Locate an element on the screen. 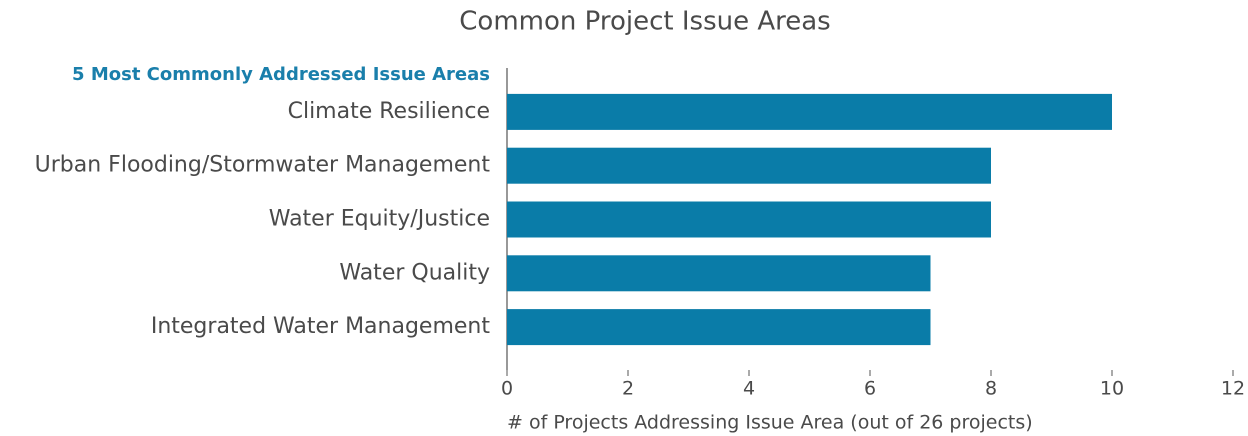  x-tick-label: 10 is located at coordinates (1112, 389).